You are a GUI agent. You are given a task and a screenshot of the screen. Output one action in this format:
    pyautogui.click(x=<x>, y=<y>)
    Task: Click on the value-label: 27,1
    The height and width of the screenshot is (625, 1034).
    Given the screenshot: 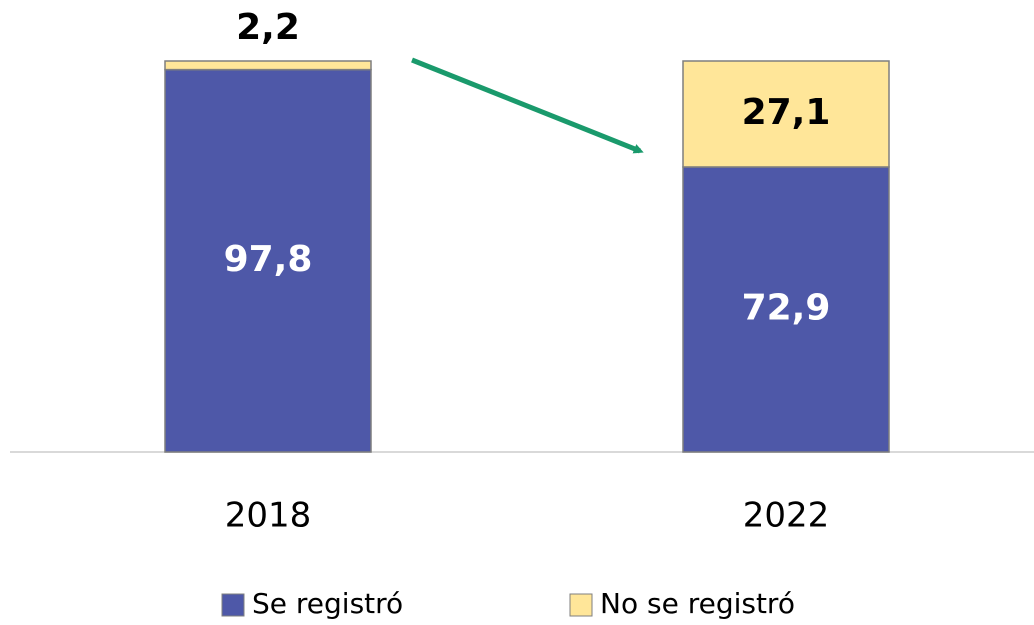 What is the action you would take?
    pyautogui.click(x=786, y=112)
    